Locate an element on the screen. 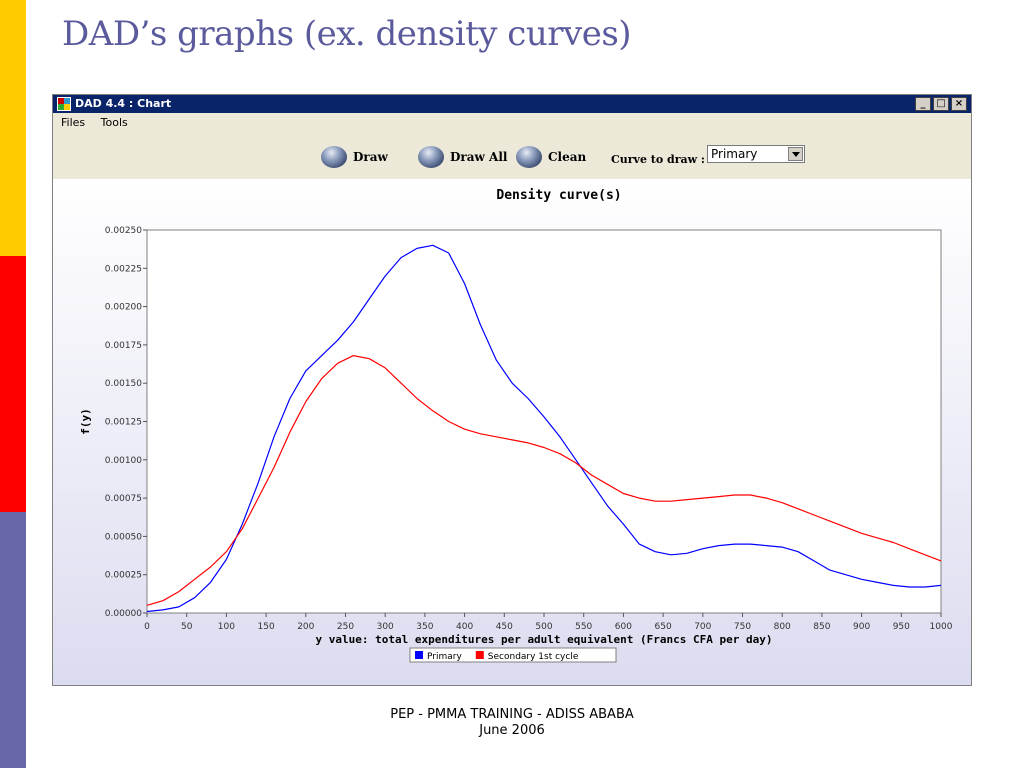 This screenshot has width=1024, height=768. window-titlebar: DAD 4.4 : Chart _ □ × is located at coordinates (512, 104).